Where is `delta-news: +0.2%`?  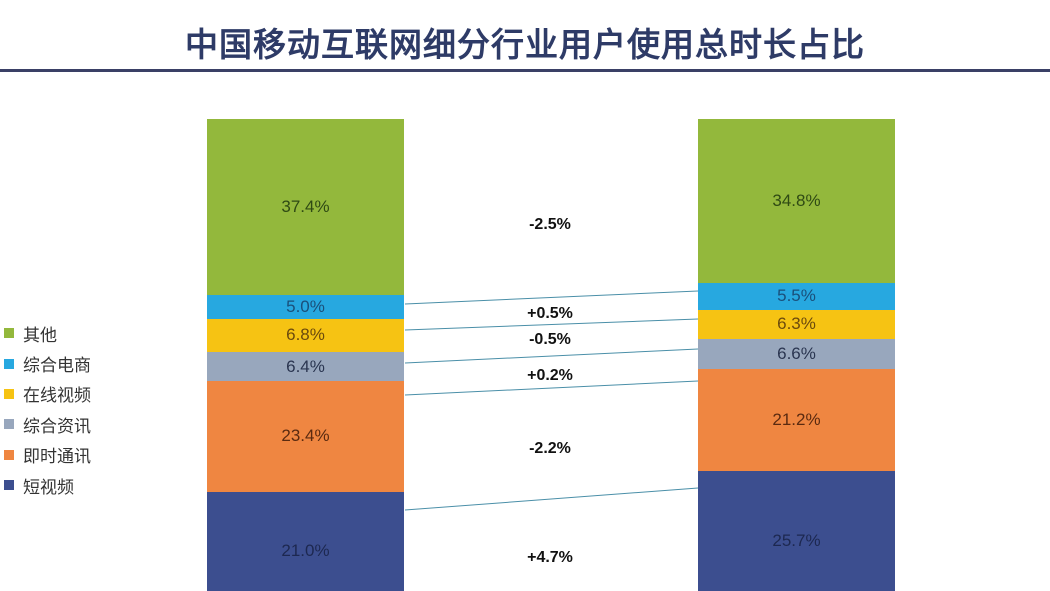
delta-news: +0.2% is located at coordinates (550, 375).